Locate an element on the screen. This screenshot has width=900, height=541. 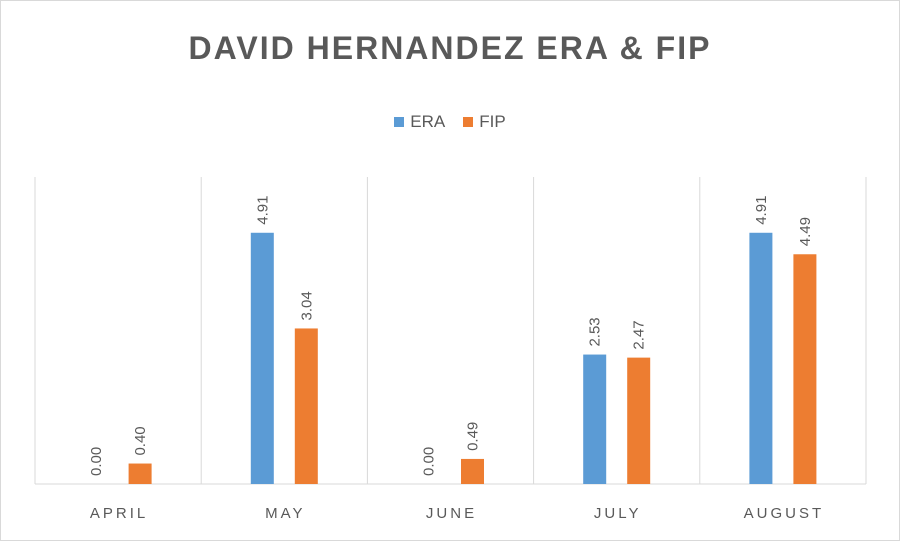
bar-fip-july is located at coordinates (639, 420).